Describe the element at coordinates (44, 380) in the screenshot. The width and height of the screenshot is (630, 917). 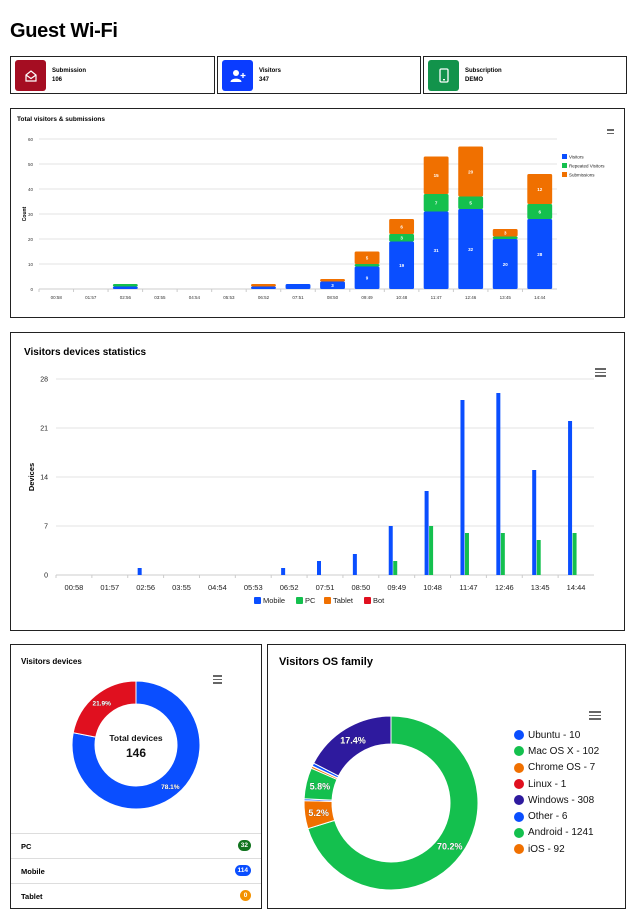
I see `y-tick-label: 28` at that location.